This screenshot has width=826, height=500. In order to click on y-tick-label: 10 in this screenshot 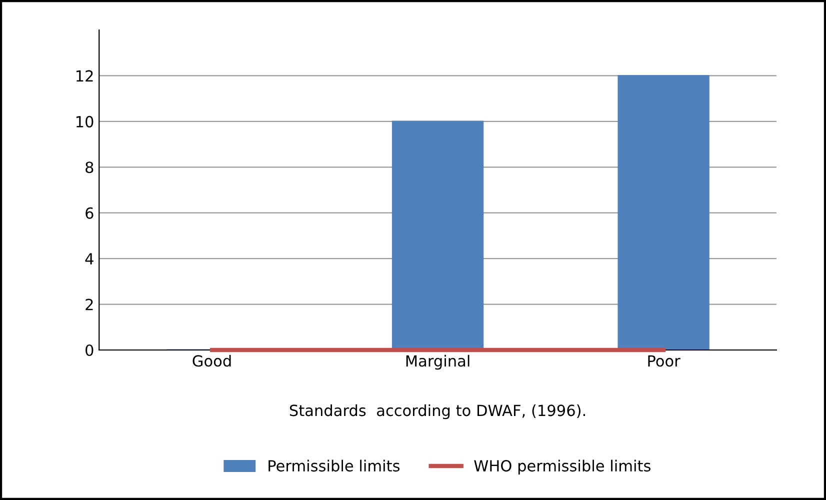, I will do `click(85, 122)`.